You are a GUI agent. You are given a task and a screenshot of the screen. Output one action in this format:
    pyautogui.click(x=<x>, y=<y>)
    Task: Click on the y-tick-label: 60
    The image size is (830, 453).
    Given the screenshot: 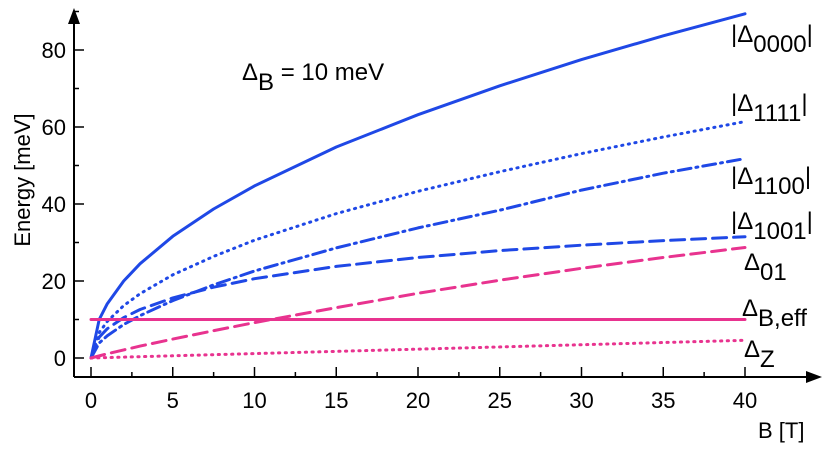 What is the action you would take?
    pyautogui.click(x=54, y=127)
    